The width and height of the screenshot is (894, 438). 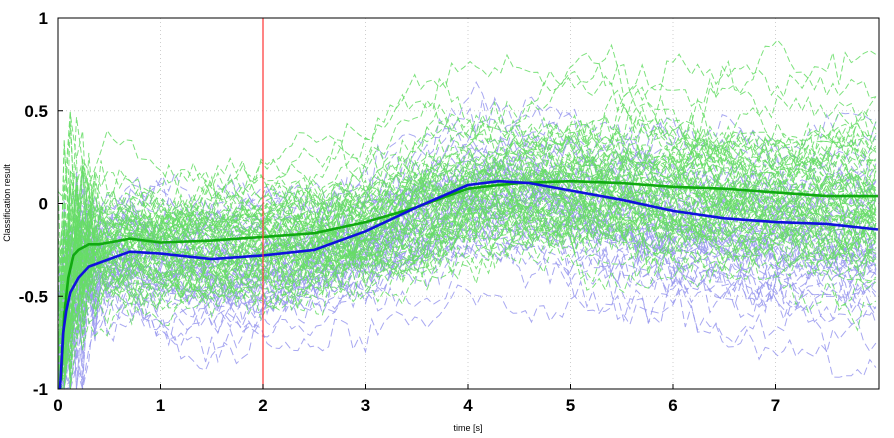 What do you see at coordinates (570, 405) in the screenshot?
I see `x-tick-label: 5` at bounding box center [570, 405].